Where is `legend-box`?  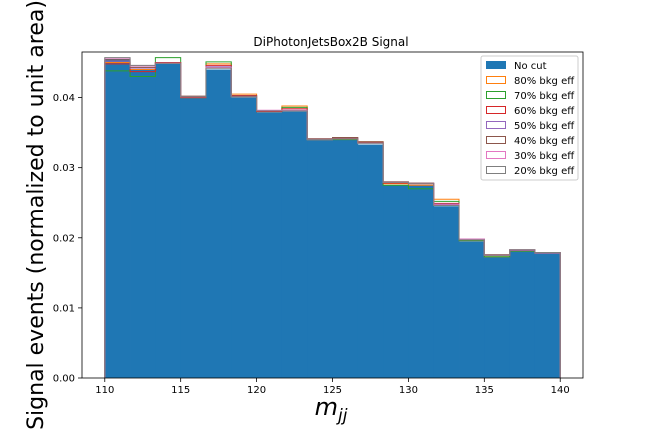 legend-box is located at coordinates (529, 118).